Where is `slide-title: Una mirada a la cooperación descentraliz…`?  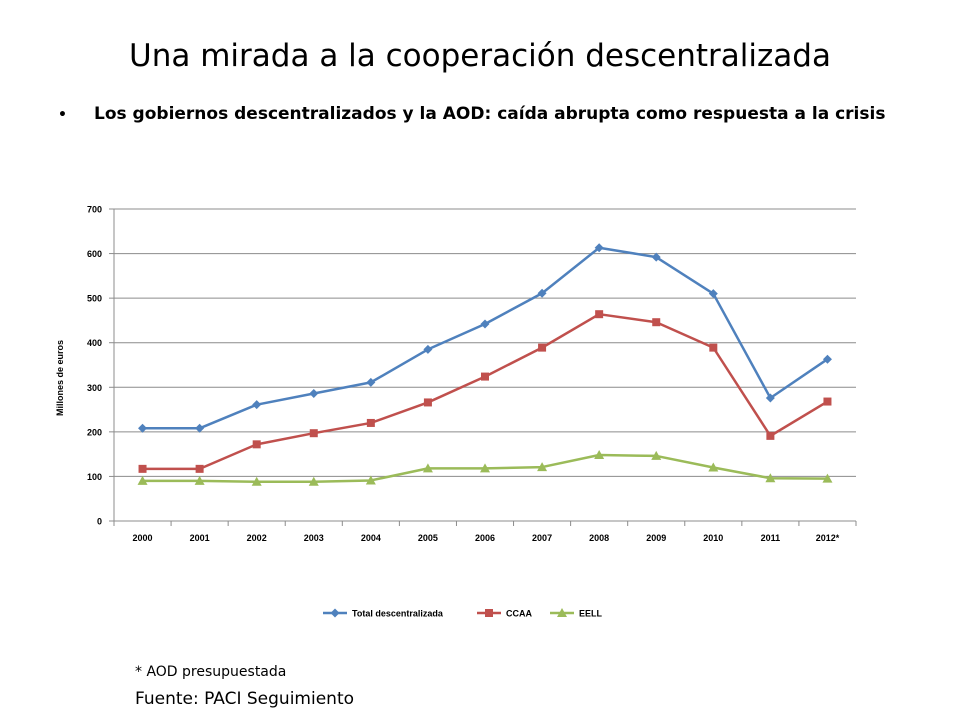
slide-title: Una mirada a la cooperación descentraliz… is located at coordinates (480, 56).